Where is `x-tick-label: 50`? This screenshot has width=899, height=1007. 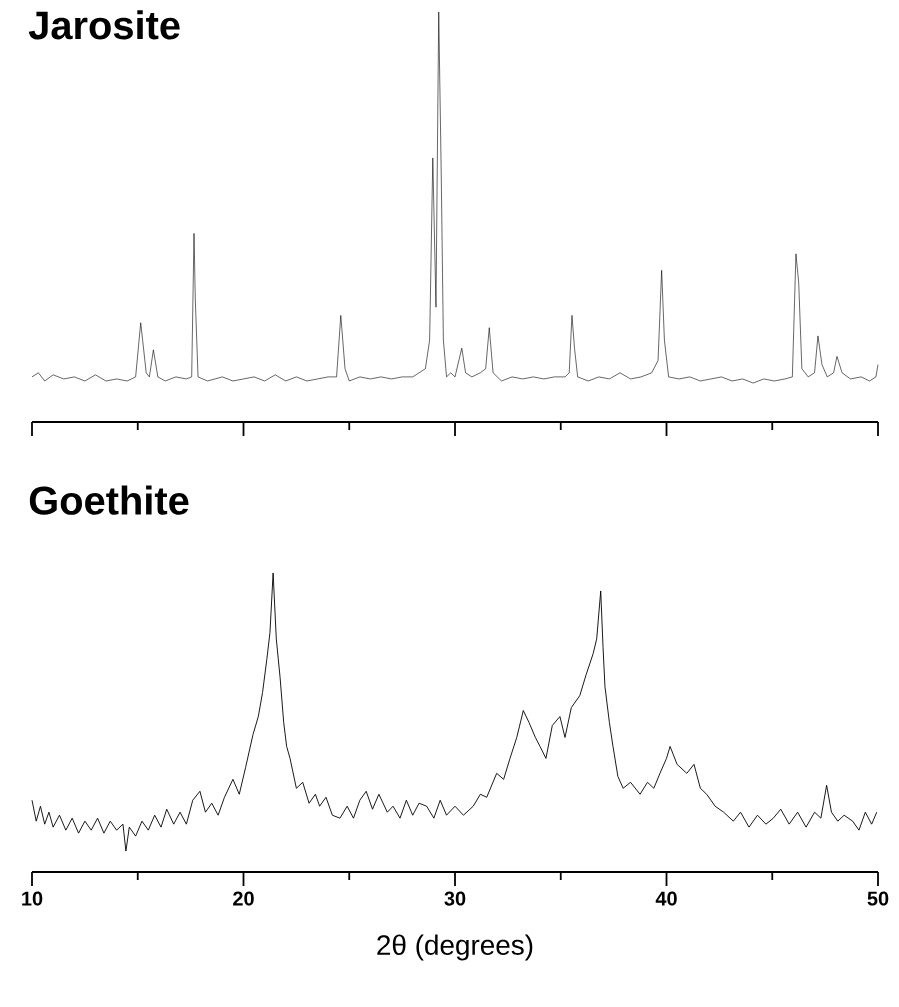
x-tick-label: 50 is located at coordinates (878, 898).